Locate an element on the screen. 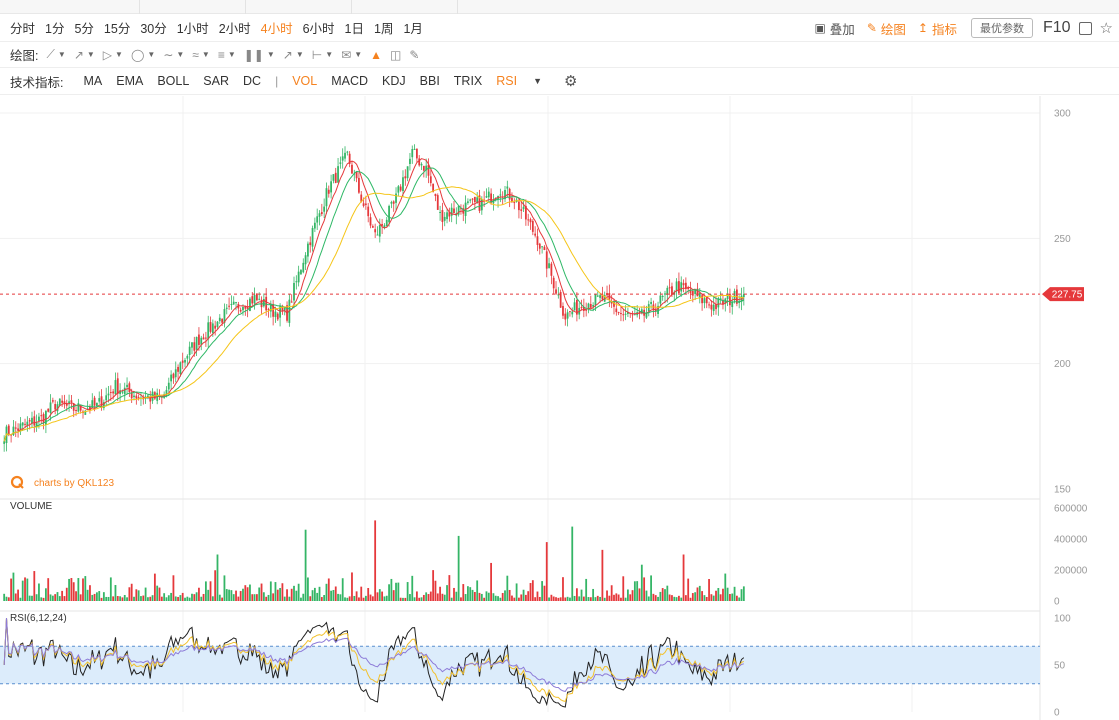  period-1w: 1周 is located at coordinates (384, 29).